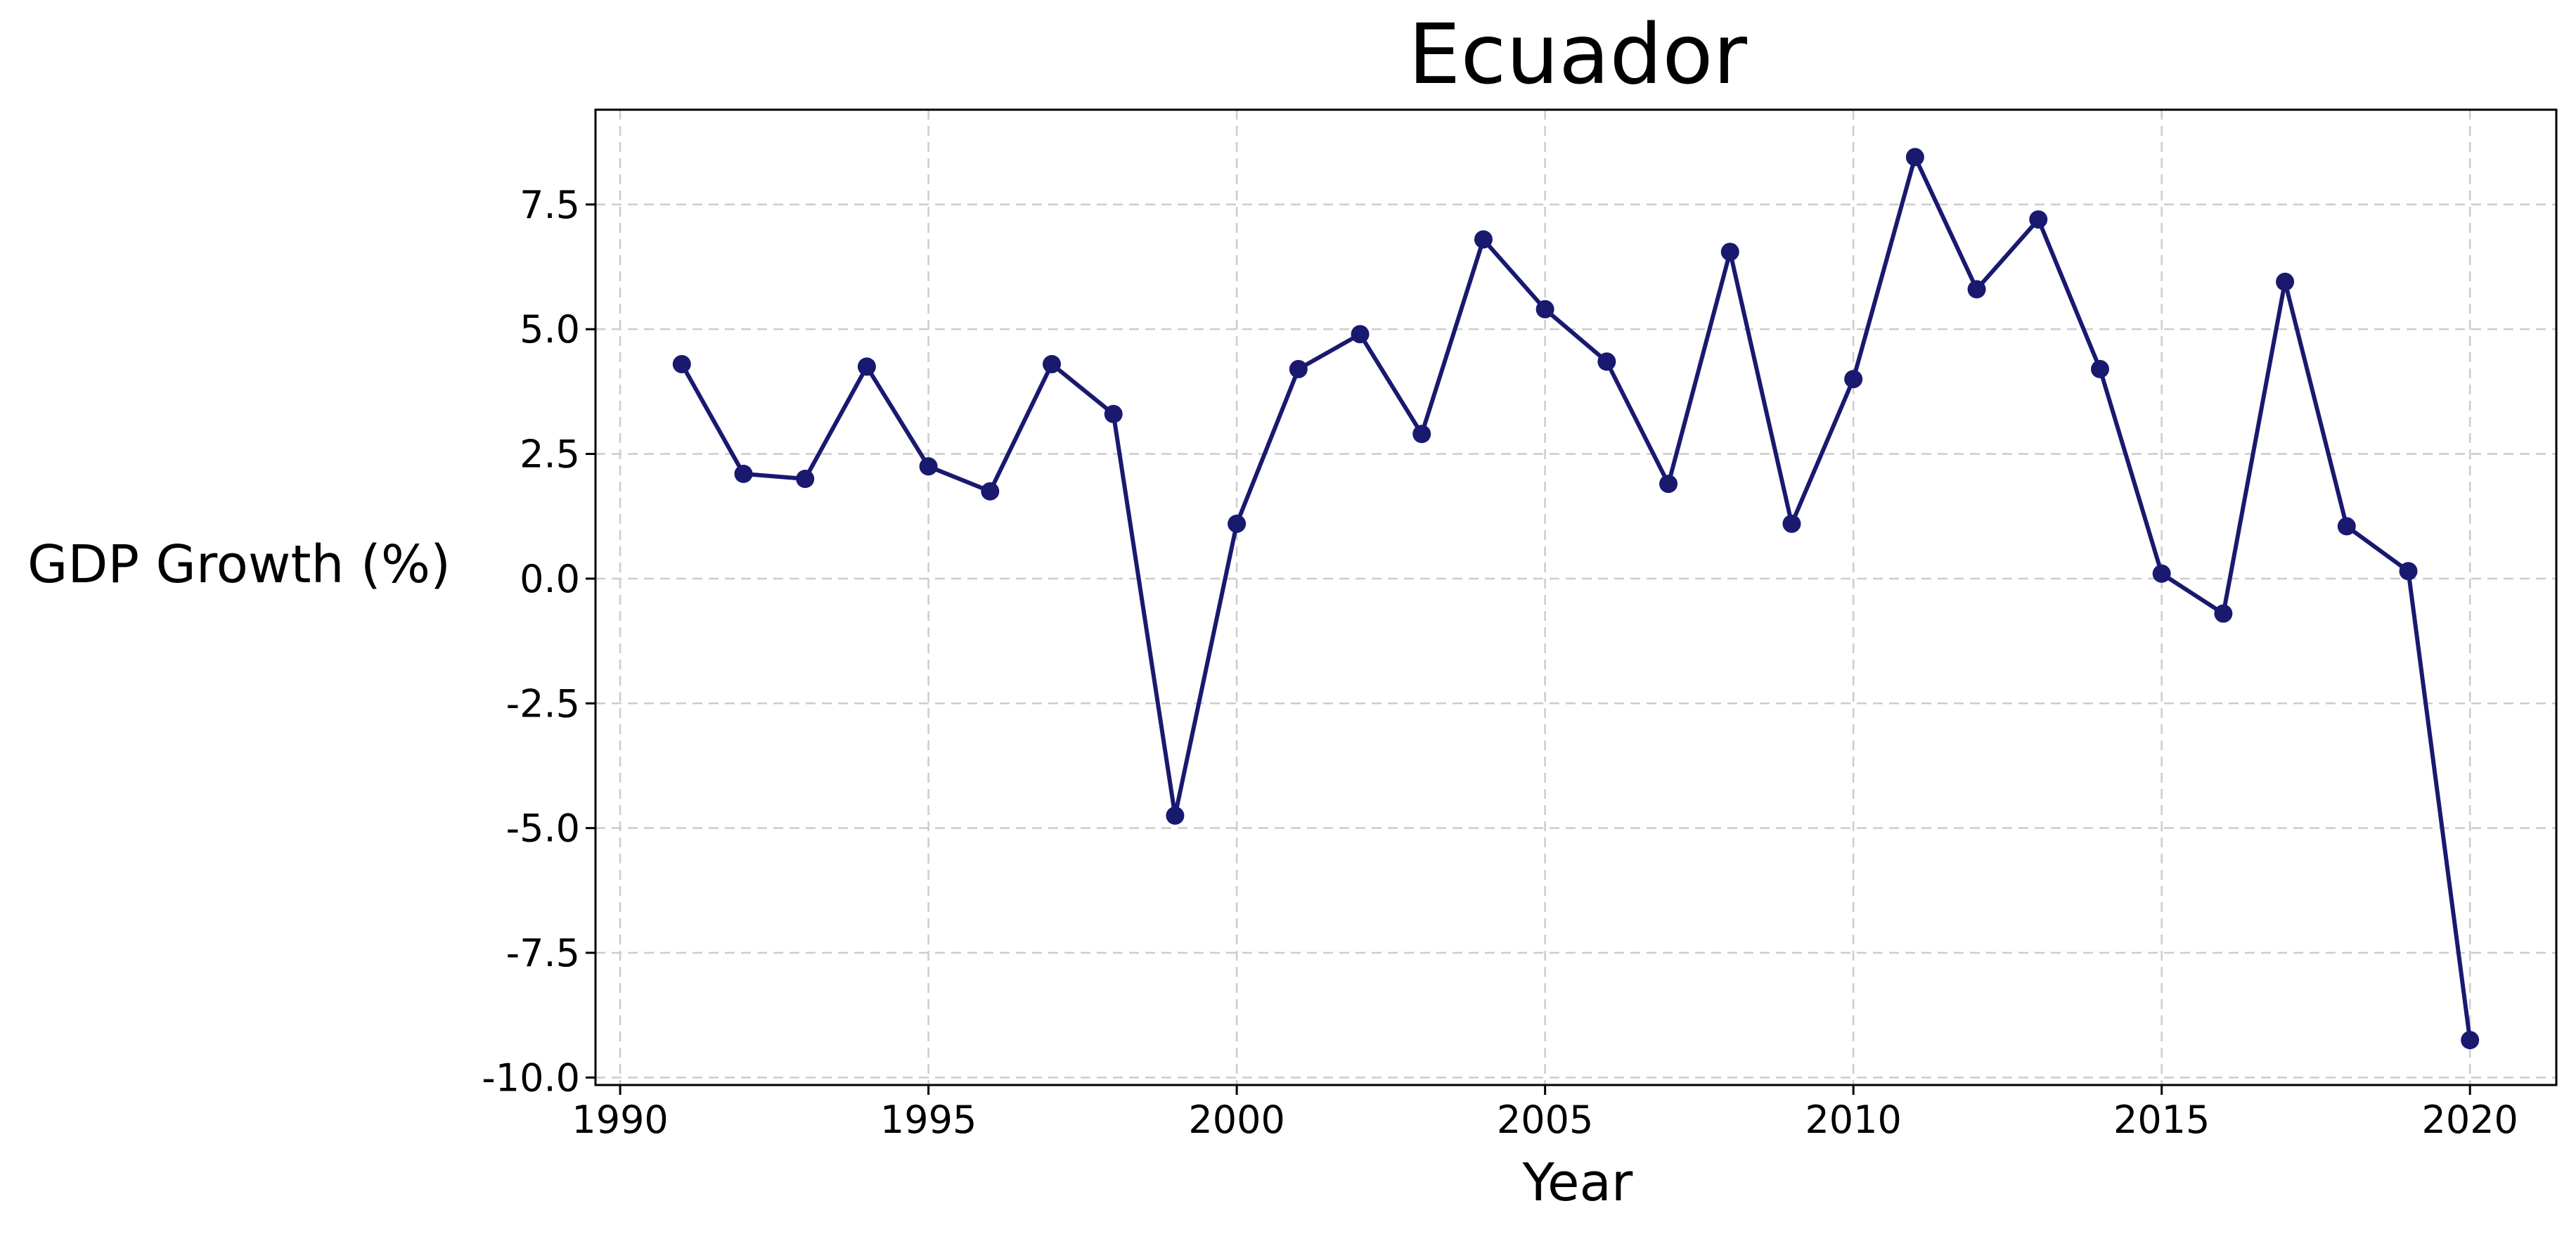 This screenshot has width=2576, height=1239. Describe the element at coordinates (543, 829) in the screenshot. I see `y-tick-label: -5.0` at that location.